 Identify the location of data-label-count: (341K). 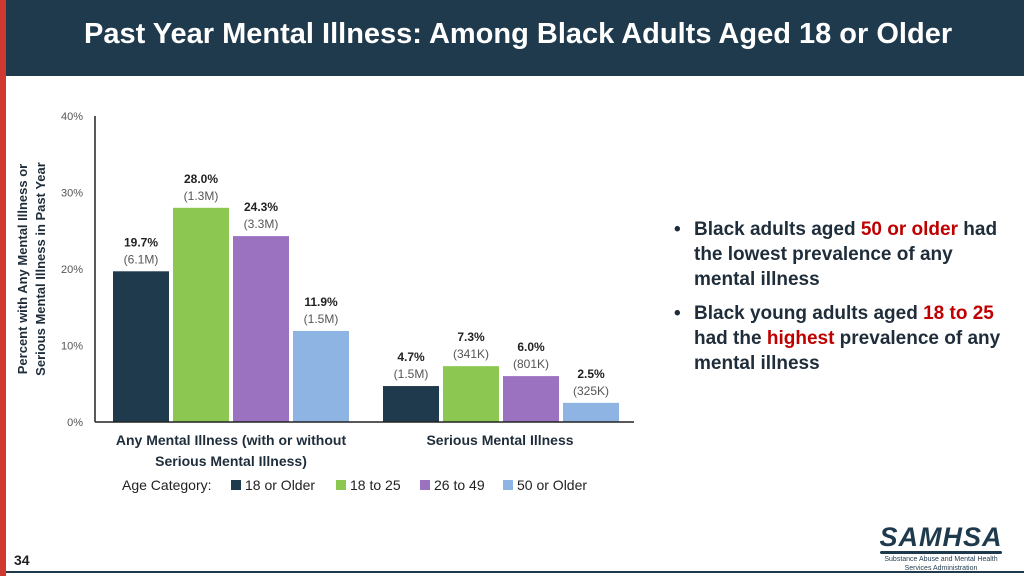
(471, 354).